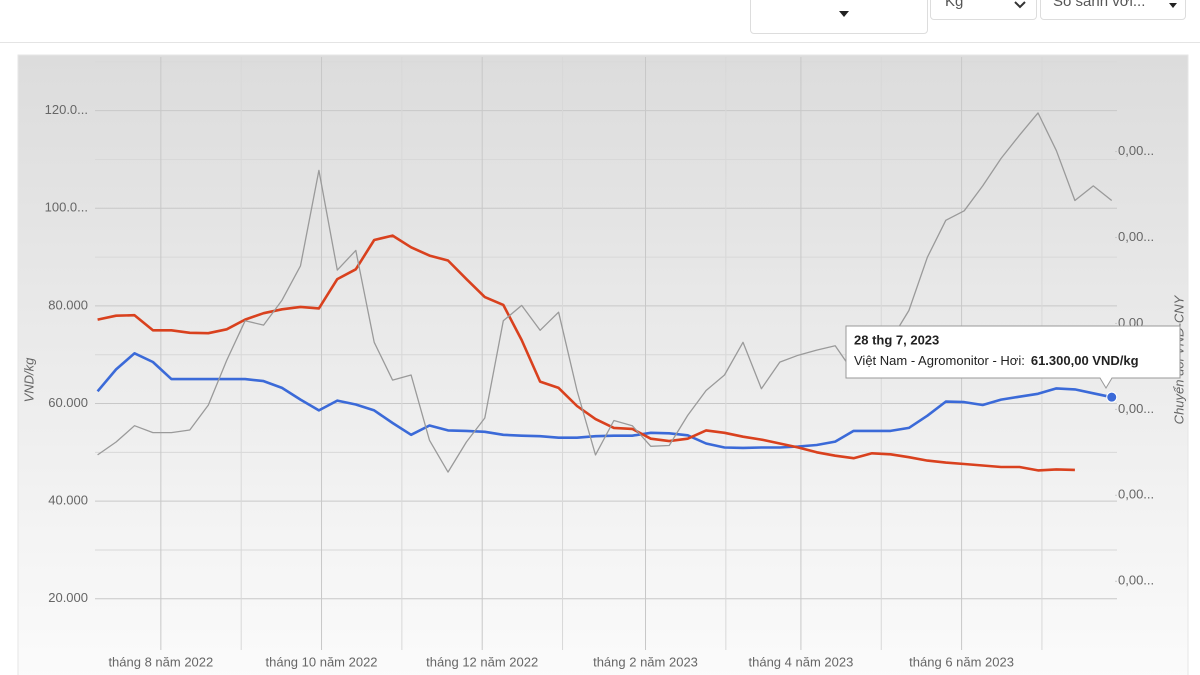 The image size is (1200, 675). What do you see at coordinates (645, 661) in the screenshot?
I see `x-tick-label: tháng 2 năm 2023` at bounding box center [645, 661].